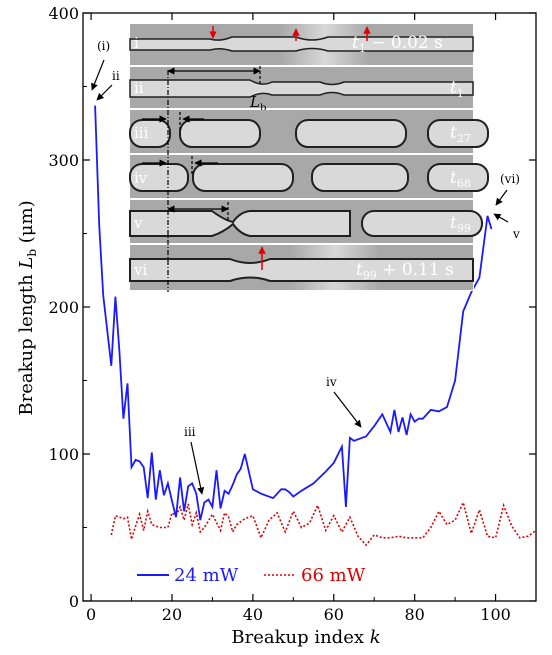 The height and width of the screenshot is (655, 552). I want to click on legend-label-66mw: 66 mW, so click(333, 575).